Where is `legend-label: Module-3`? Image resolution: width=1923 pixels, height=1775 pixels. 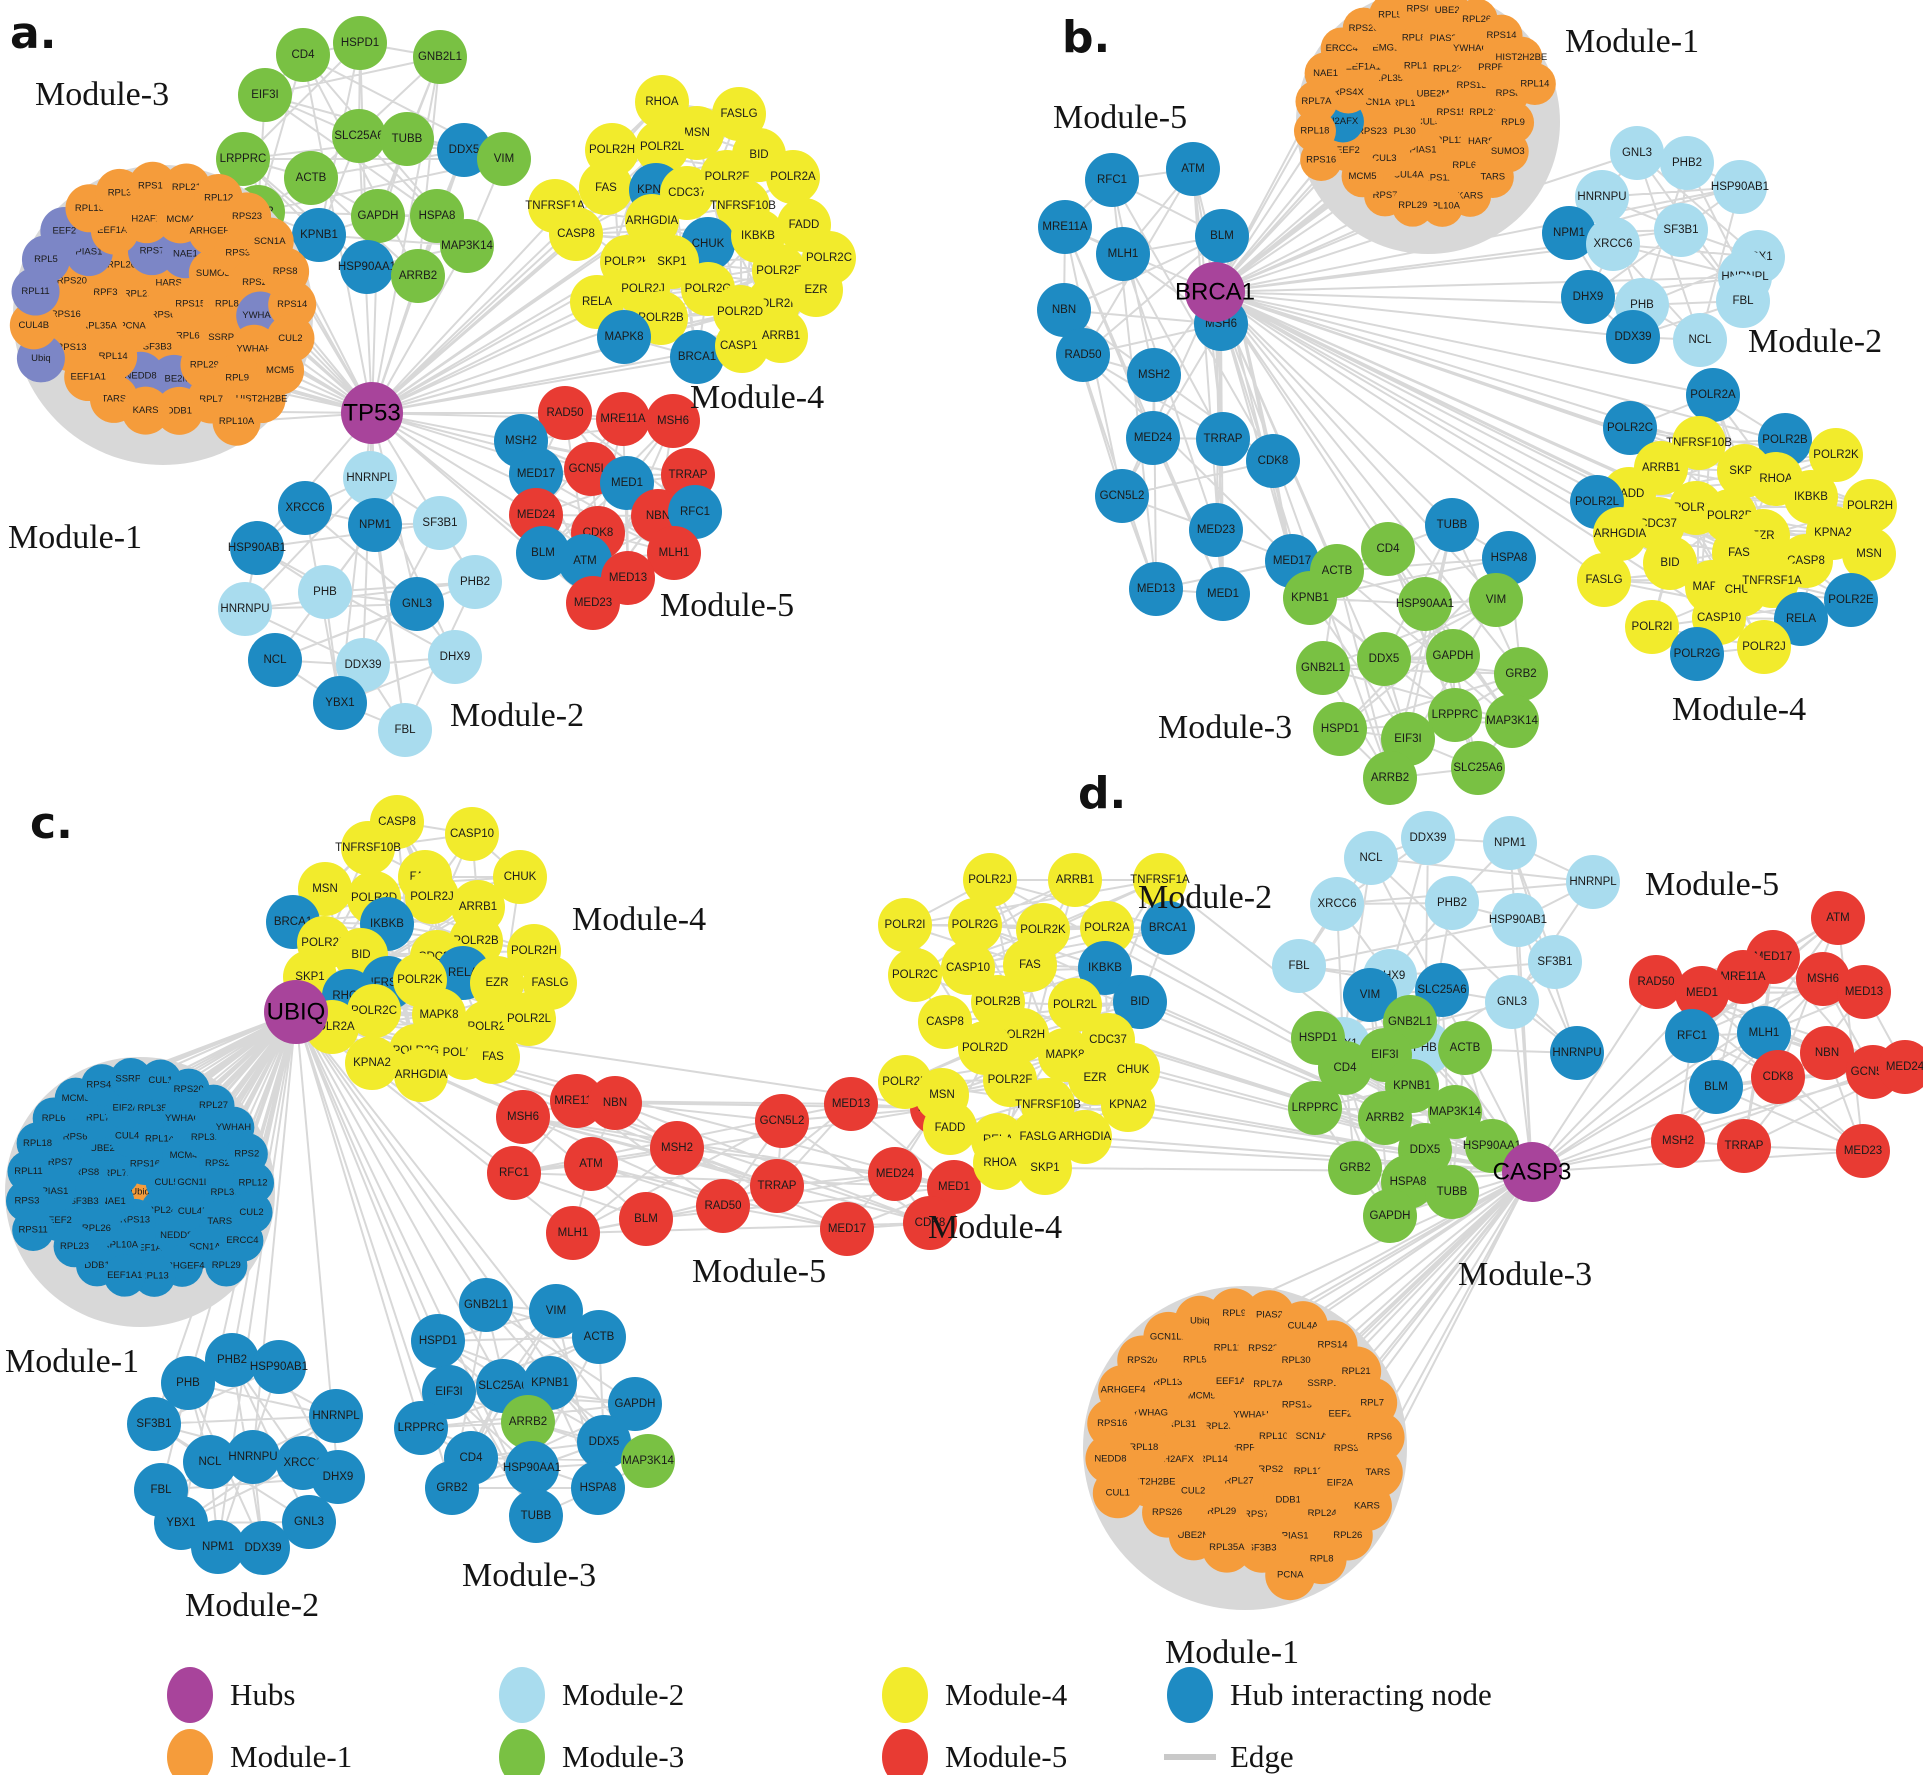 legend-label: Module-3 is located at coordinates (623, 1756).